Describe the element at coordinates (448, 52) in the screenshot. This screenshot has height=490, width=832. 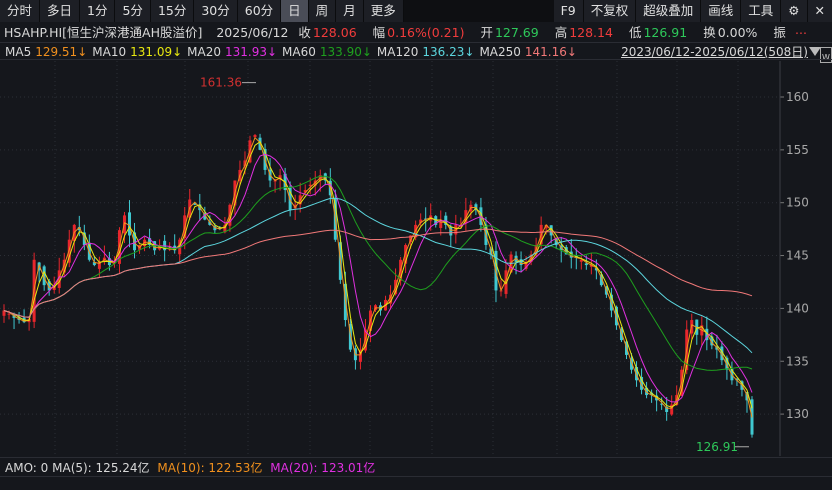
I see `ma-value: 136.23↓` at that location.